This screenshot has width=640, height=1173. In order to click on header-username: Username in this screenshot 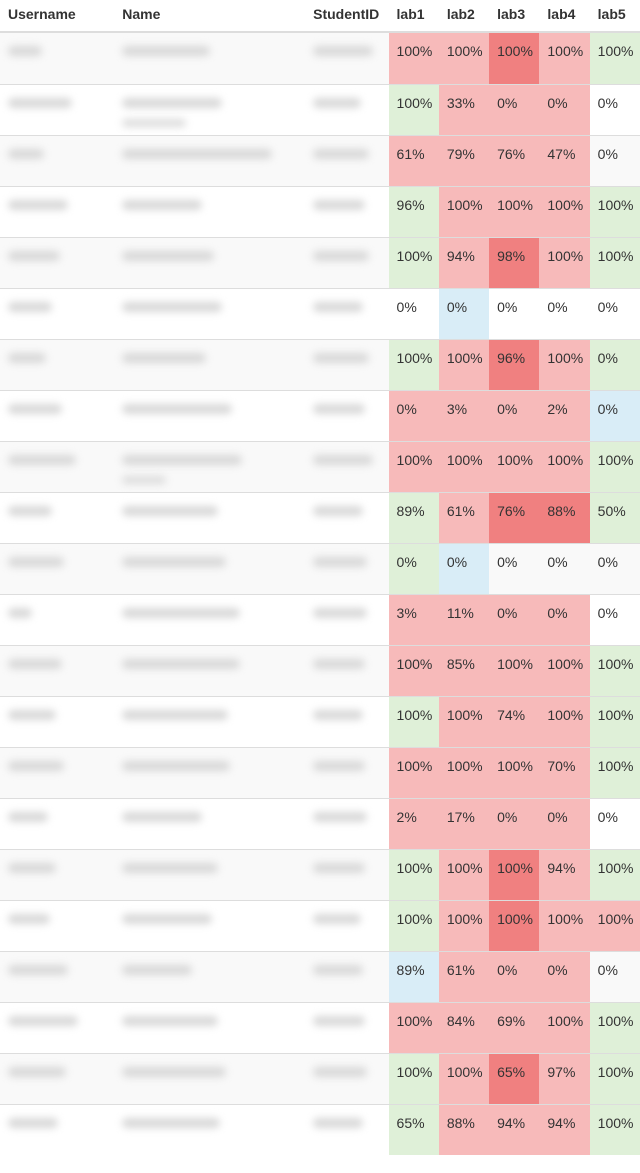, I will do `click(42, 14)`.